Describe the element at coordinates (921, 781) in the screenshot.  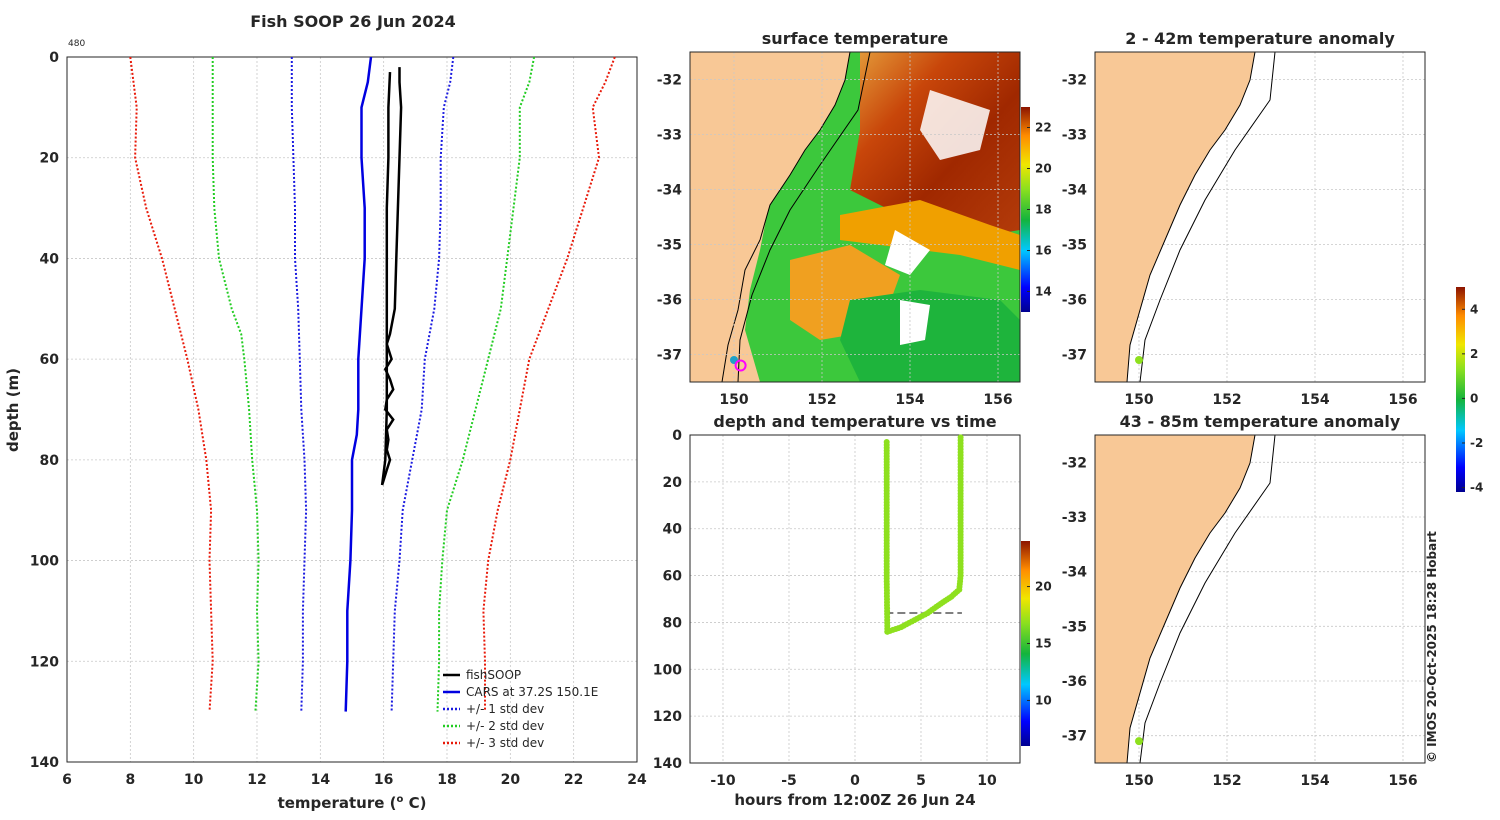
I see `timeseries-x-tick-label: 5` at that location.